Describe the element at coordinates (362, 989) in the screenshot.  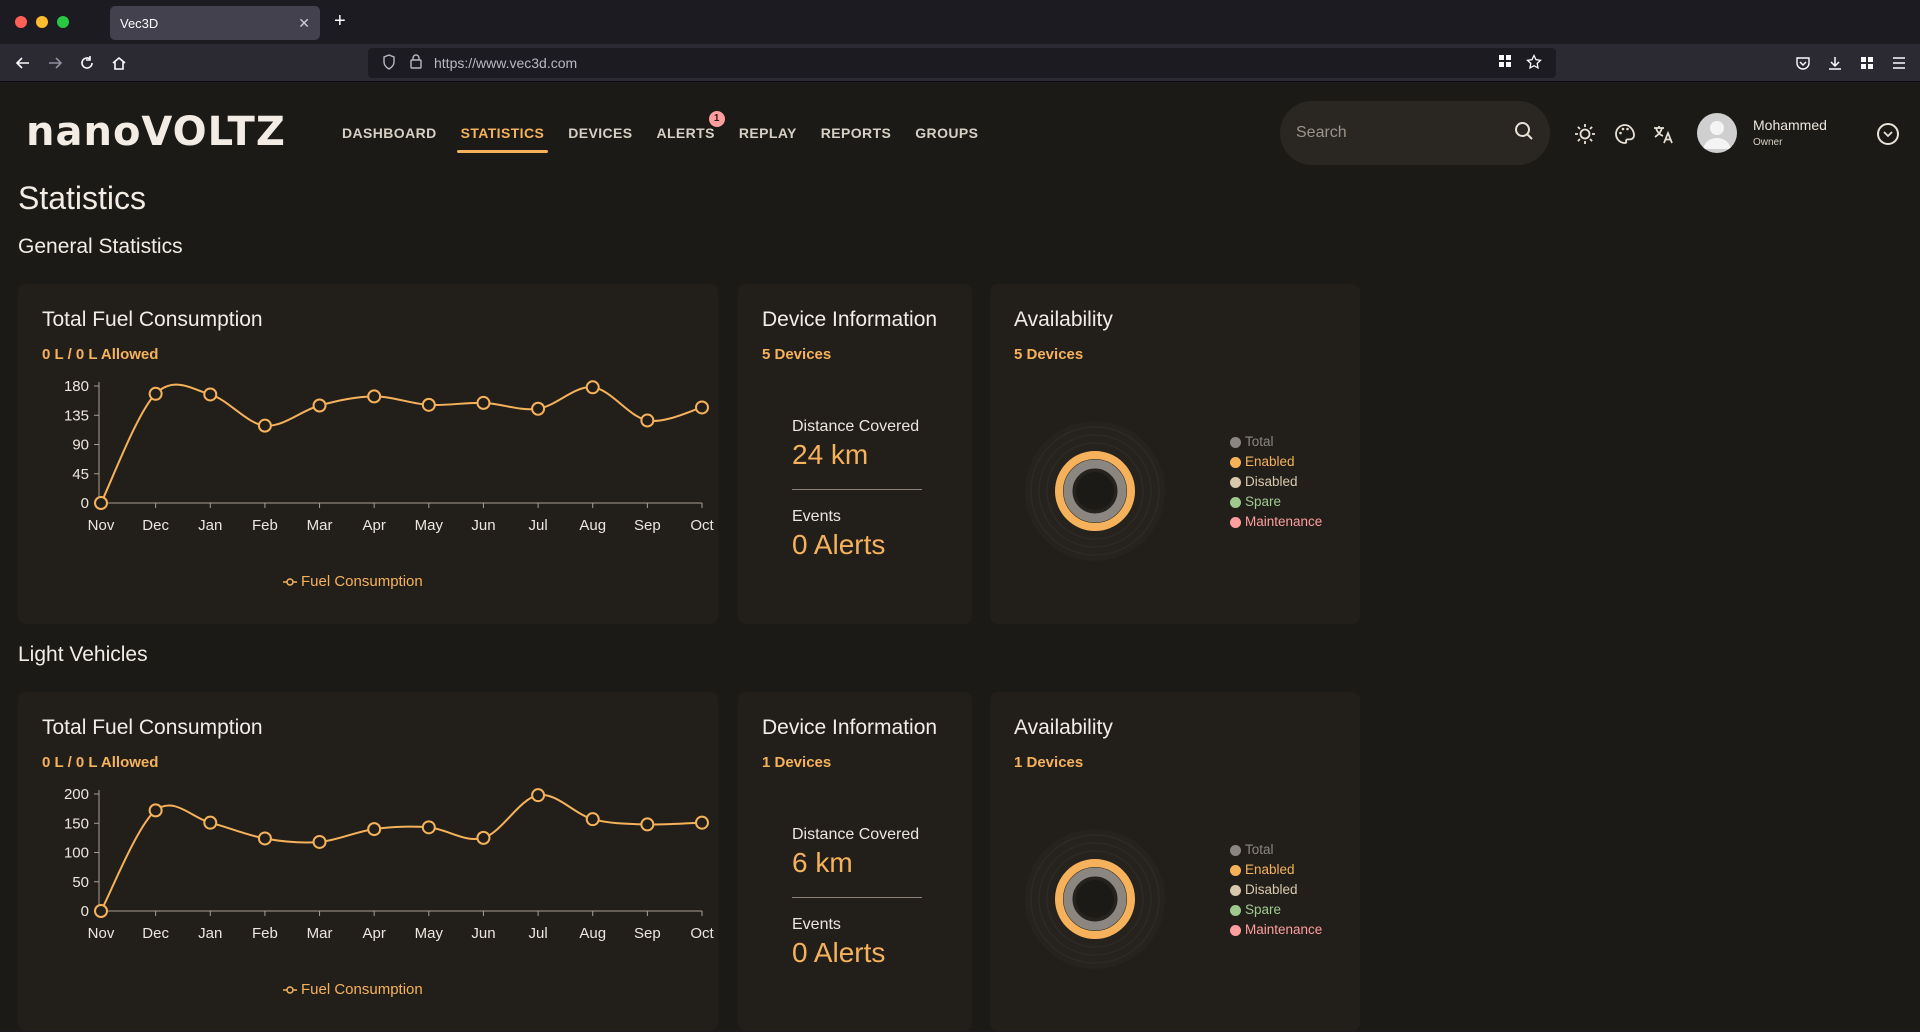
I see `legend-label: Fuel Consumption` at that location.